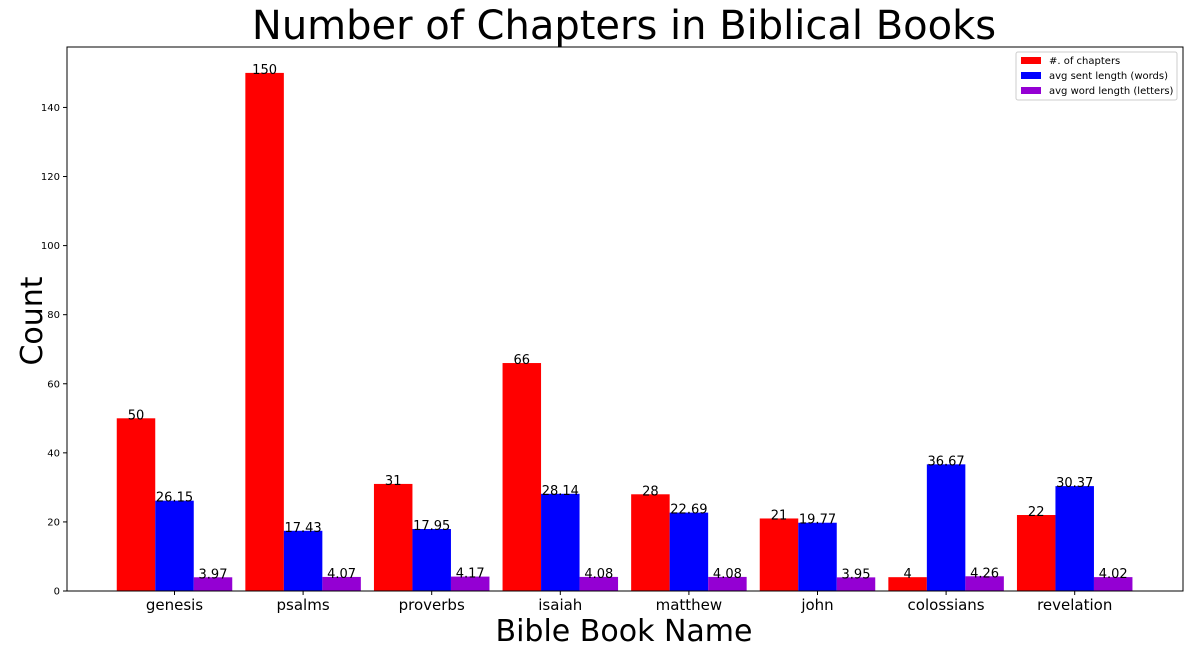 Image resolution: width=1189 pixels, height=653 pixels. What do you see at coordinates (816, 605) in the screenshot?
I see `x-tick-label: john` at bounding box center [816, 605].